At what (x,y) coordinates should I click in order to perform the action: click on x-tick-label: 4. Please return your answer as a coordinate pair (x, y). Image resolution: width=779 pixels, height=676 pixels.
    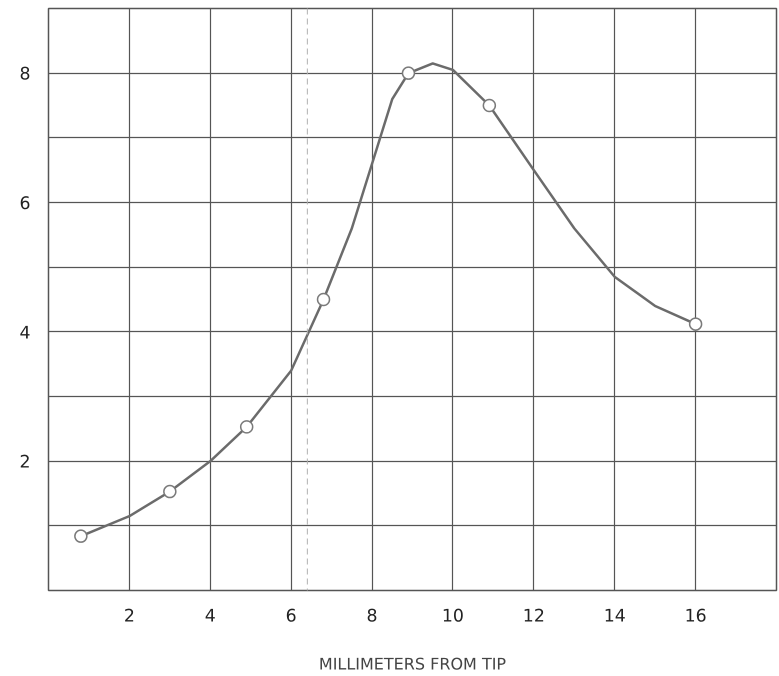
    Looking at the image, I should click on (210, 616).